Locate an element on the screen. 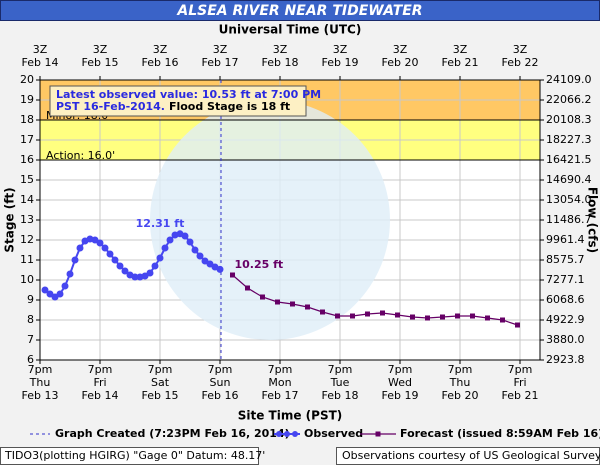 The image size is (600, 465). y2-axis-label: Flow (cfs) is located at coordinates (593, 220).